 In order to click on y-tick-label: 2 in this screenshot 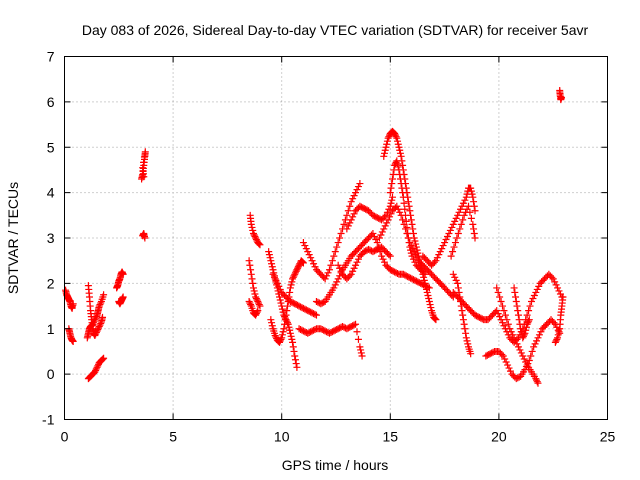, I will do `click(51, 283)`.